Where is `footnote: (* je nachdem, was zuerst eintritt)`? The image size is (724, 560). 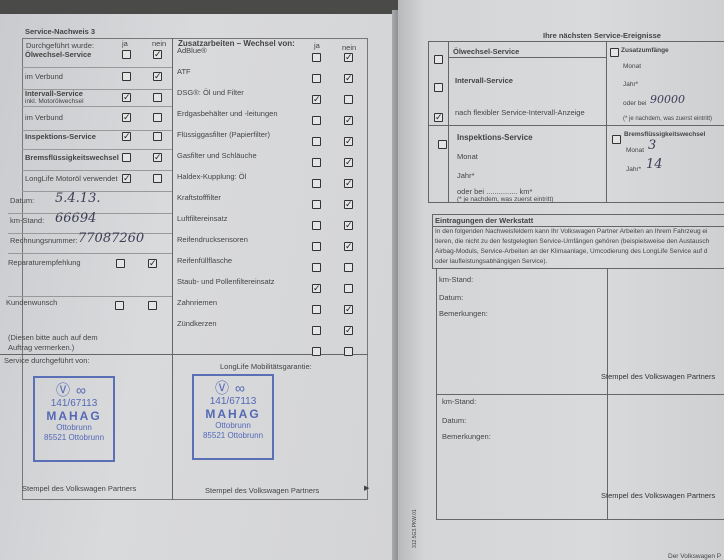
footnote: (* je nachdem, was zuerst eintritt) is located at coordinates (505, 199).